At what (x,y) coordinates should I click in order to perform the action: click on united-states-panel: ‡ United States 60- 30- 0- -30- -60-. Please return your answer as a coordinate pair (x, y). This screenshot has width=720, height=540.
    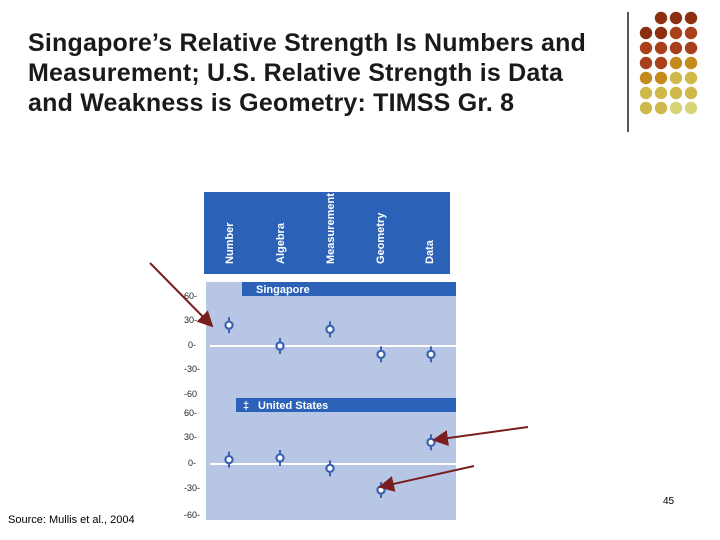
    Looking at the image, I should click on (320, 459).